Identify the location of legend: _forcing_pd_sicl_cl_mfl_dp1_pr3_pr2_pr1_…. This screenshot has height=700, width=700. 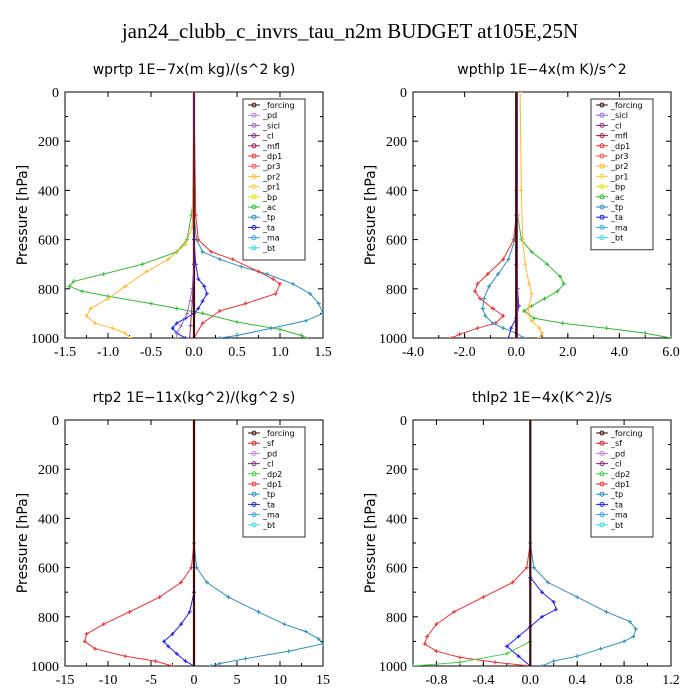
(274, 179).